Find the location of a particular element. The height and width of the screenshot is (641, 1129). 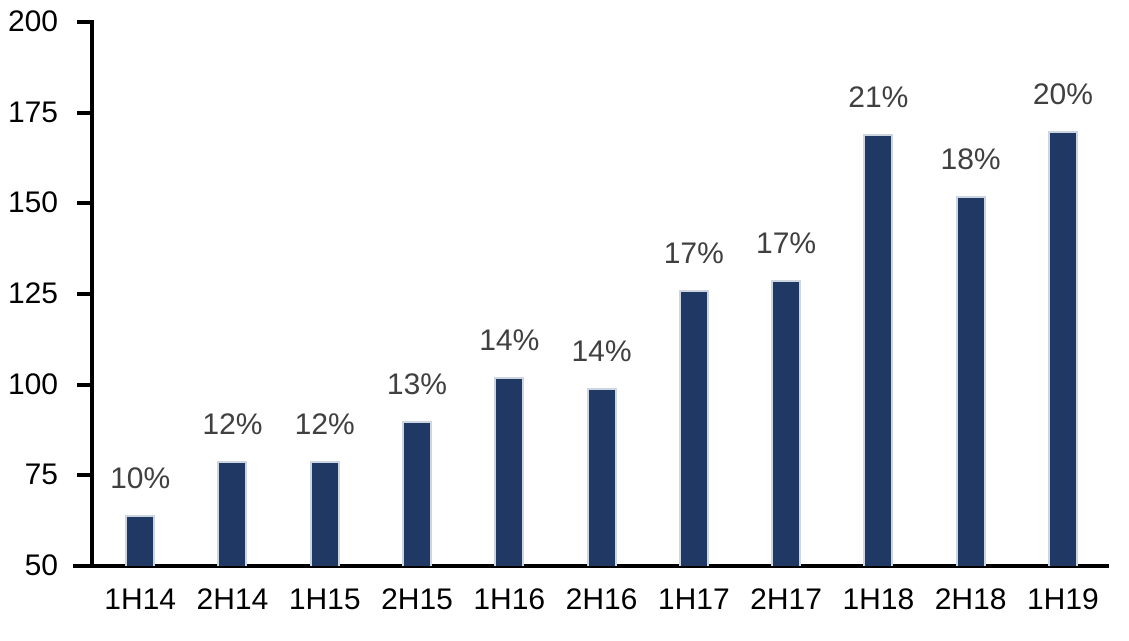

x-axis-label: 1H14 is located at coordinates (140, 599).